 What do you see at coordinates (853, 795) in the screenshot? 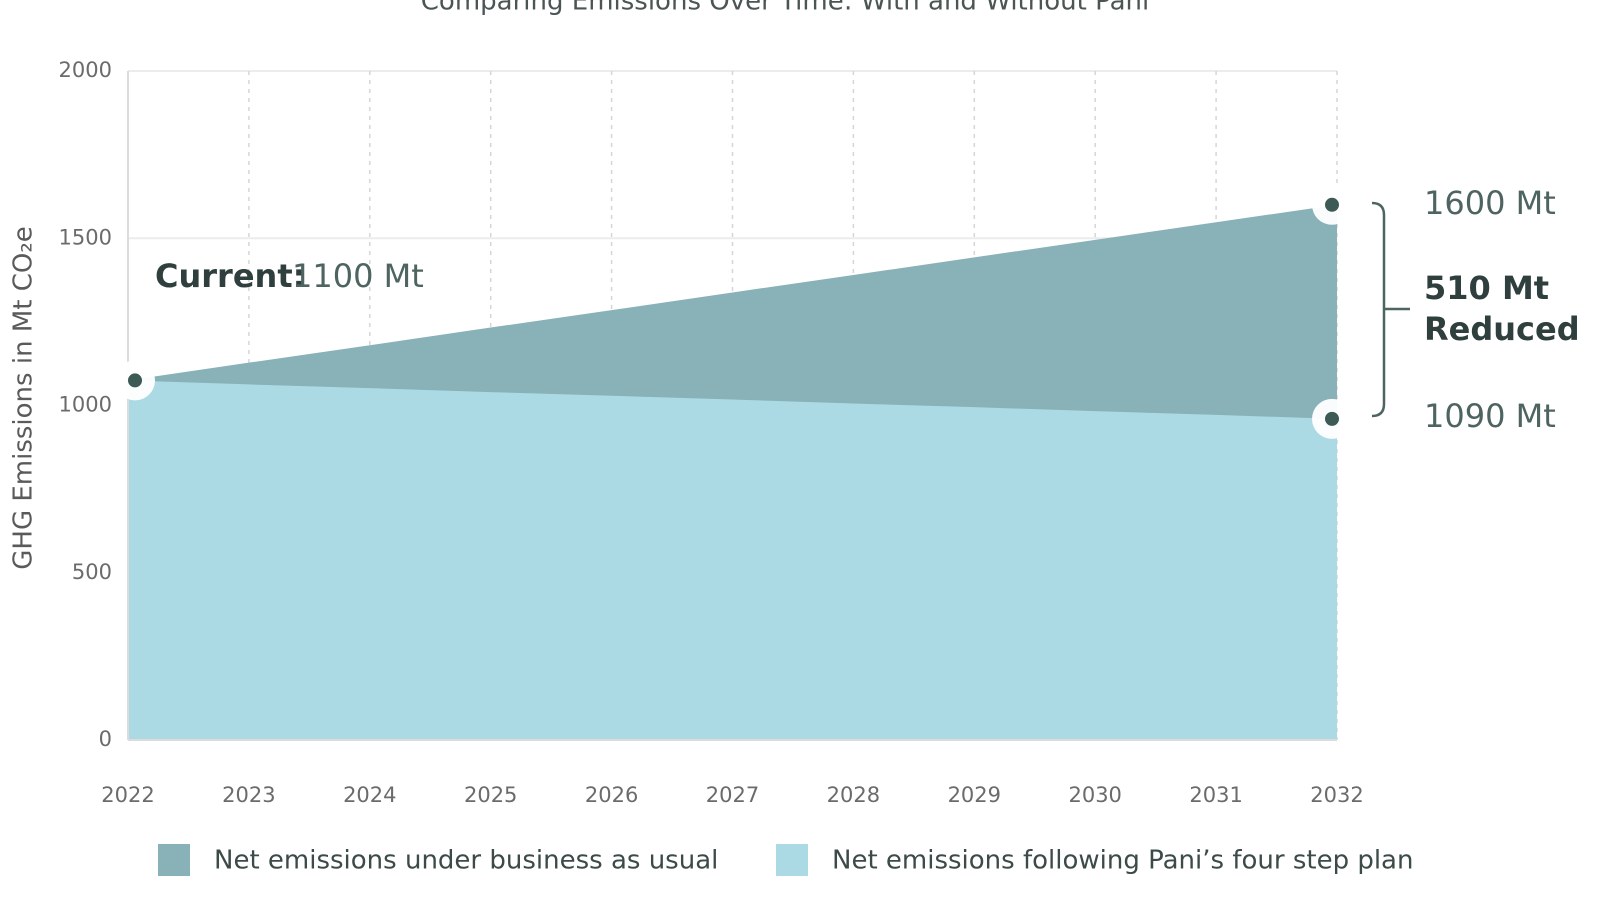
I see `x-tick-label: 2028` at bounding box center [853, 795].